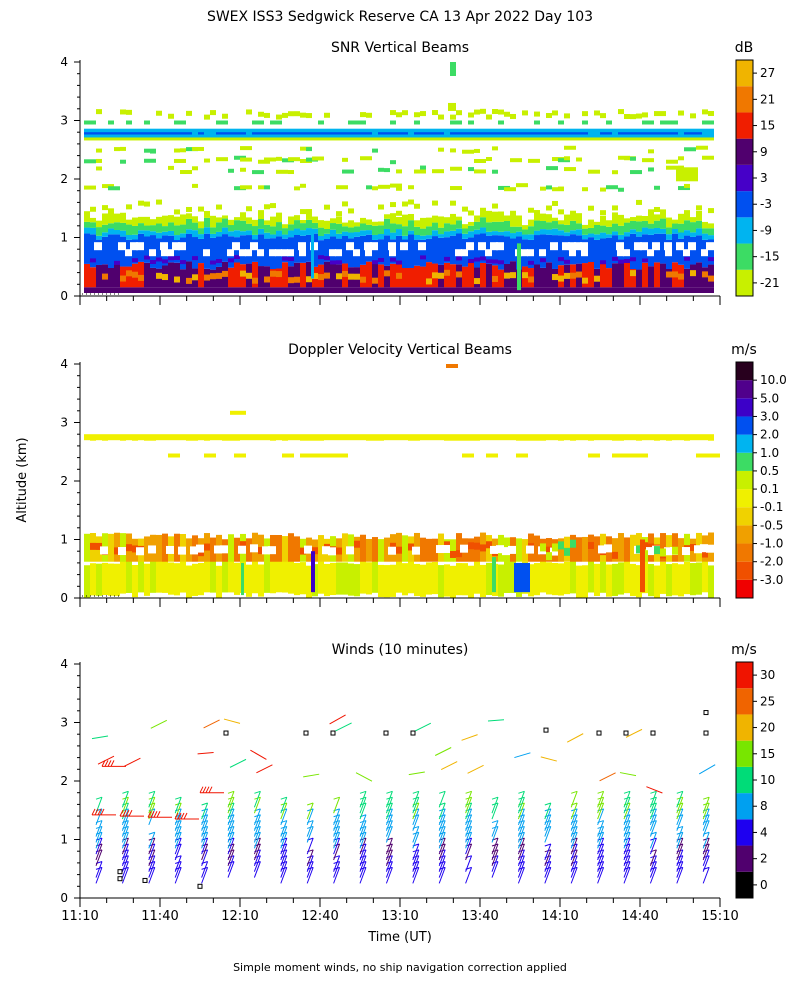  What do you see at coordinates (226, 733) in the screenshot?
I see `calm-marker` at bounding box center [226, 733].